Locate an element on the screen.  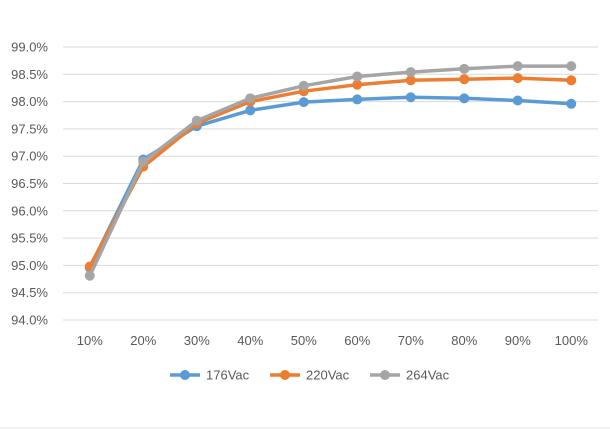
y-tick-label: 98.5% is located at coordinates (29, 74).